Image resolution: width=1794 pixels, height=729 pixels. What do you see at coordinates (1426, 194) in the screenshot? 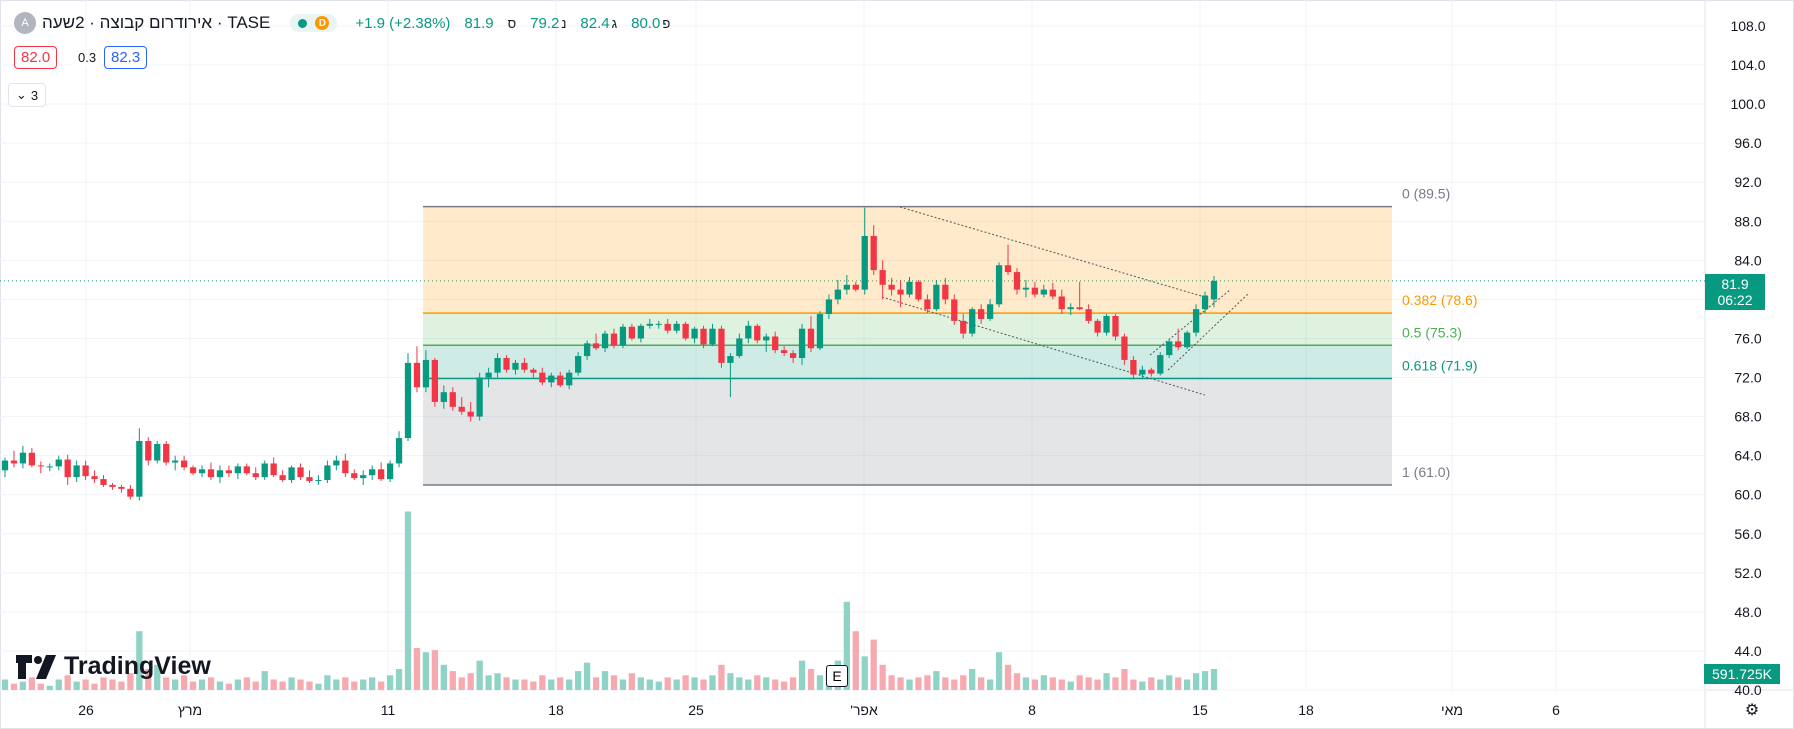
I see `fib-level-label: 0 (89.5)` at bounding box center [1426, 194].